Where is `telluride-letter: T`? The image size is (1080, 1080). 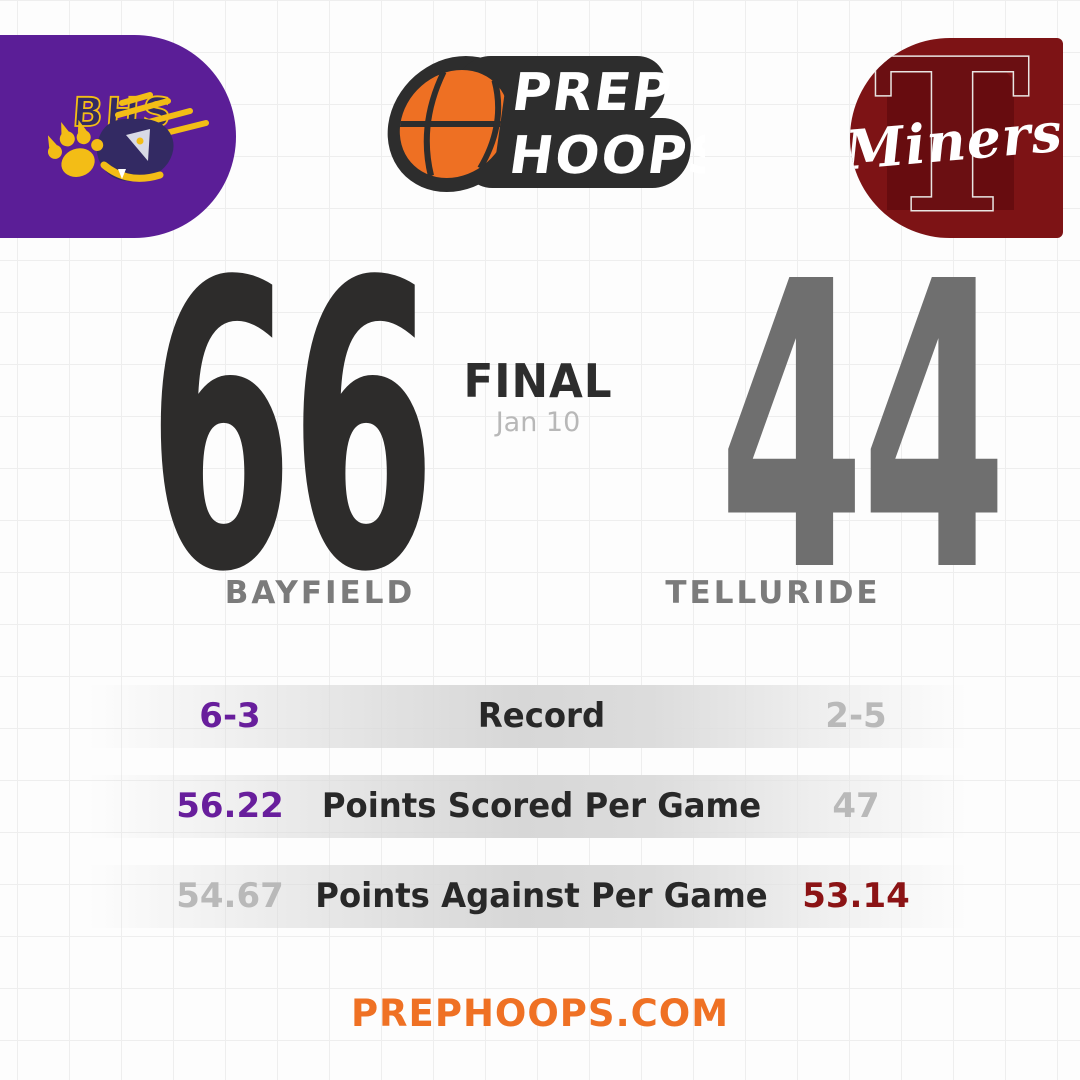
telluride-letter: T is located at coordinates (952, 138).